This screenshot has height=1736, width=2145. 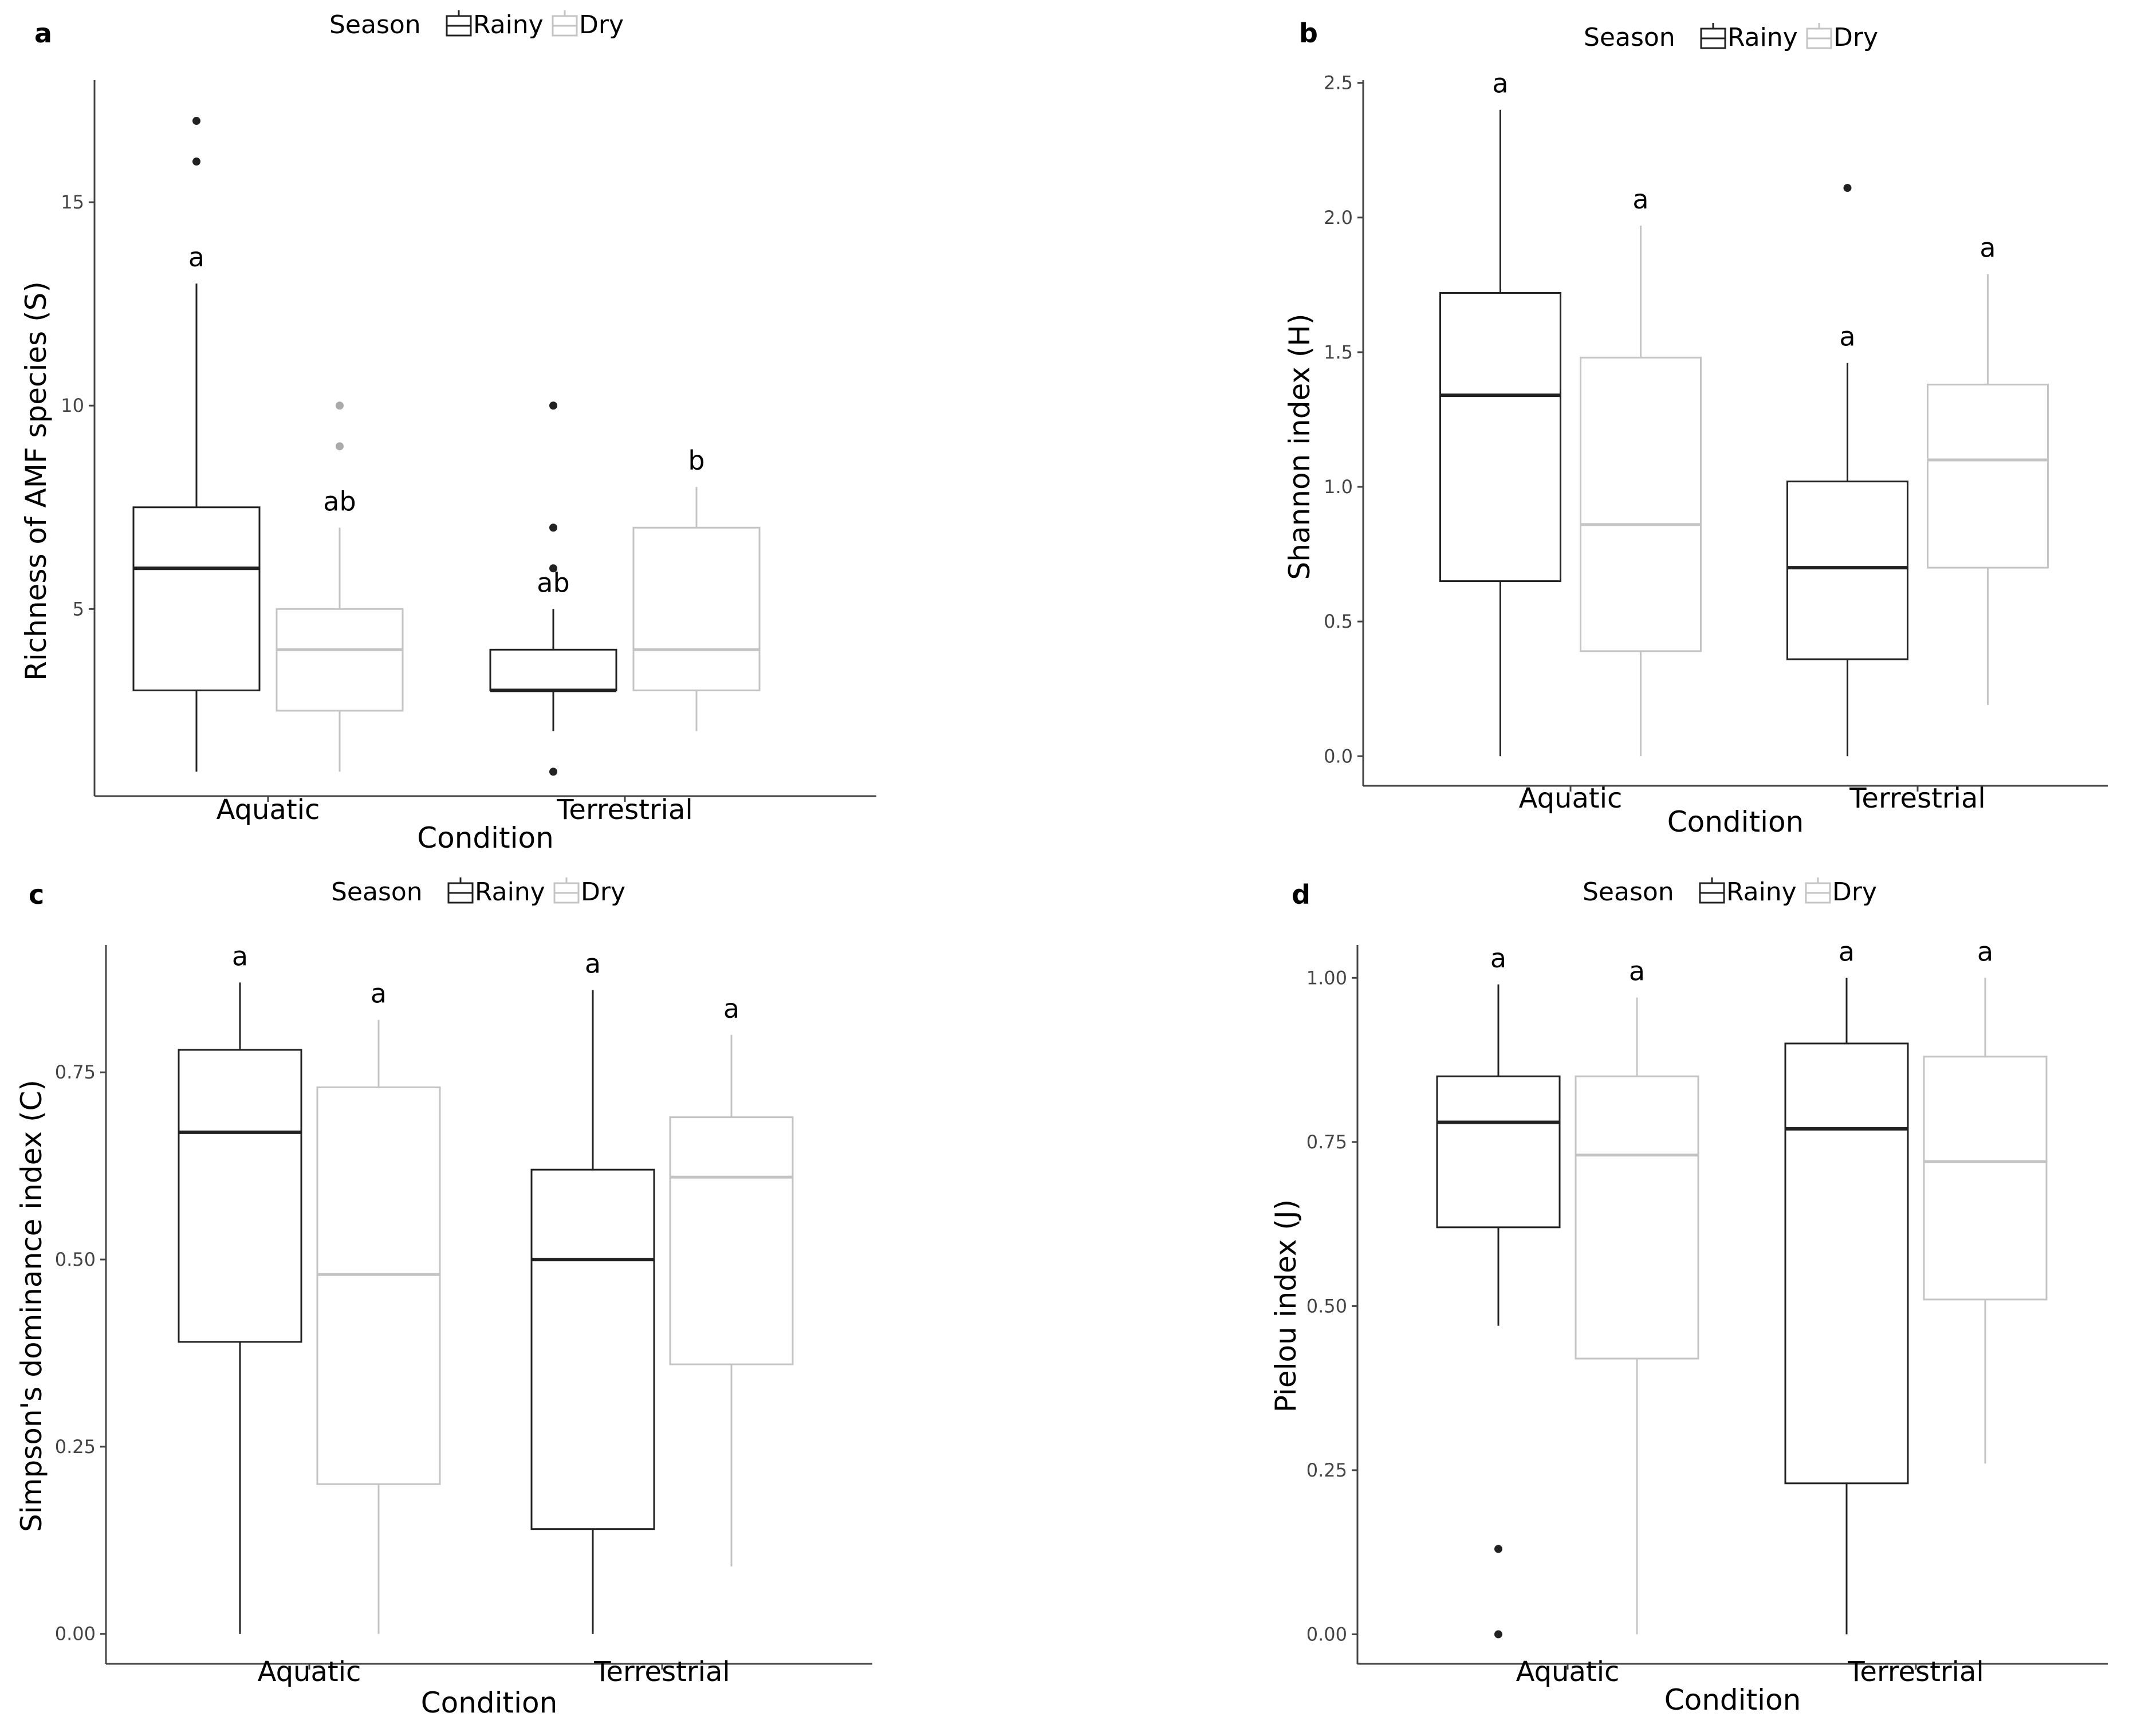 What do you see at coordinates (36, 481) in the screenshot?
I see `y-axis-title: Richness of AMF species (S)` at bounding box center [36, 481].